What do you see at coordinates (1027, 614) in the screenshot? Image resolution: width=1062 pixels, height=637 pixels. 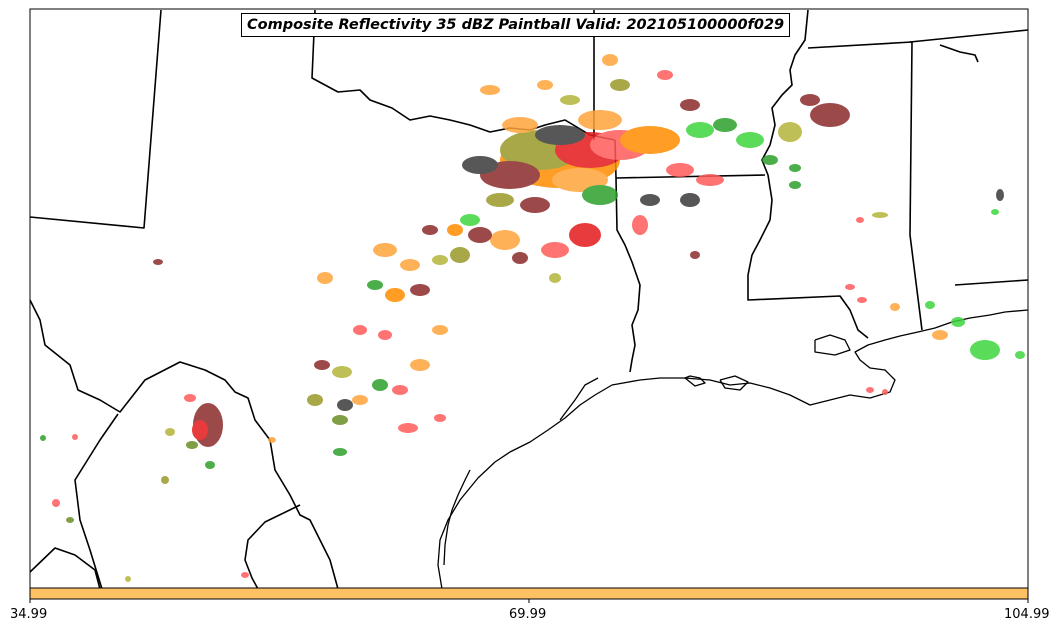 I see `colorbar-tick-label-max: 104.99` at bounding box center [1027, 614].